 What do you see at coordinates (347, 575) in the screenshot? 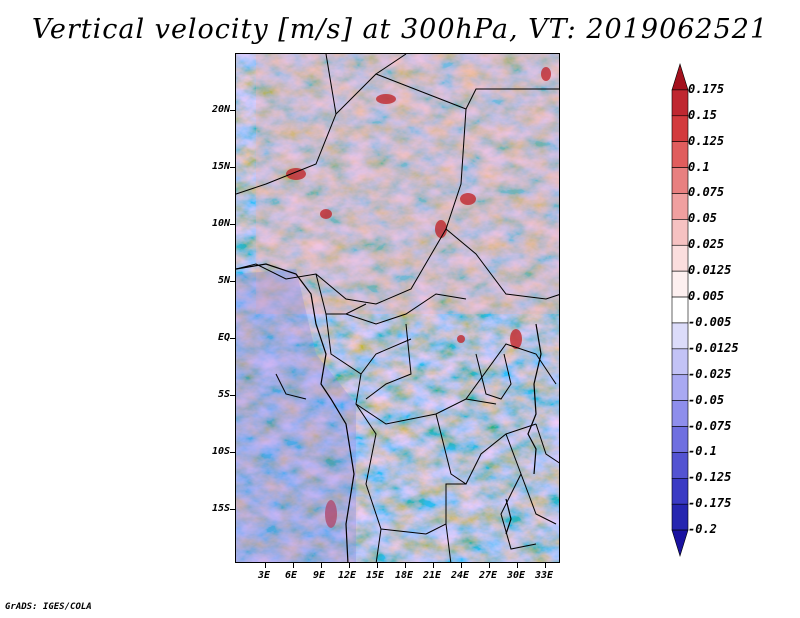
I see `lon-label-12e: 12E` at bounding box center [347, 575].